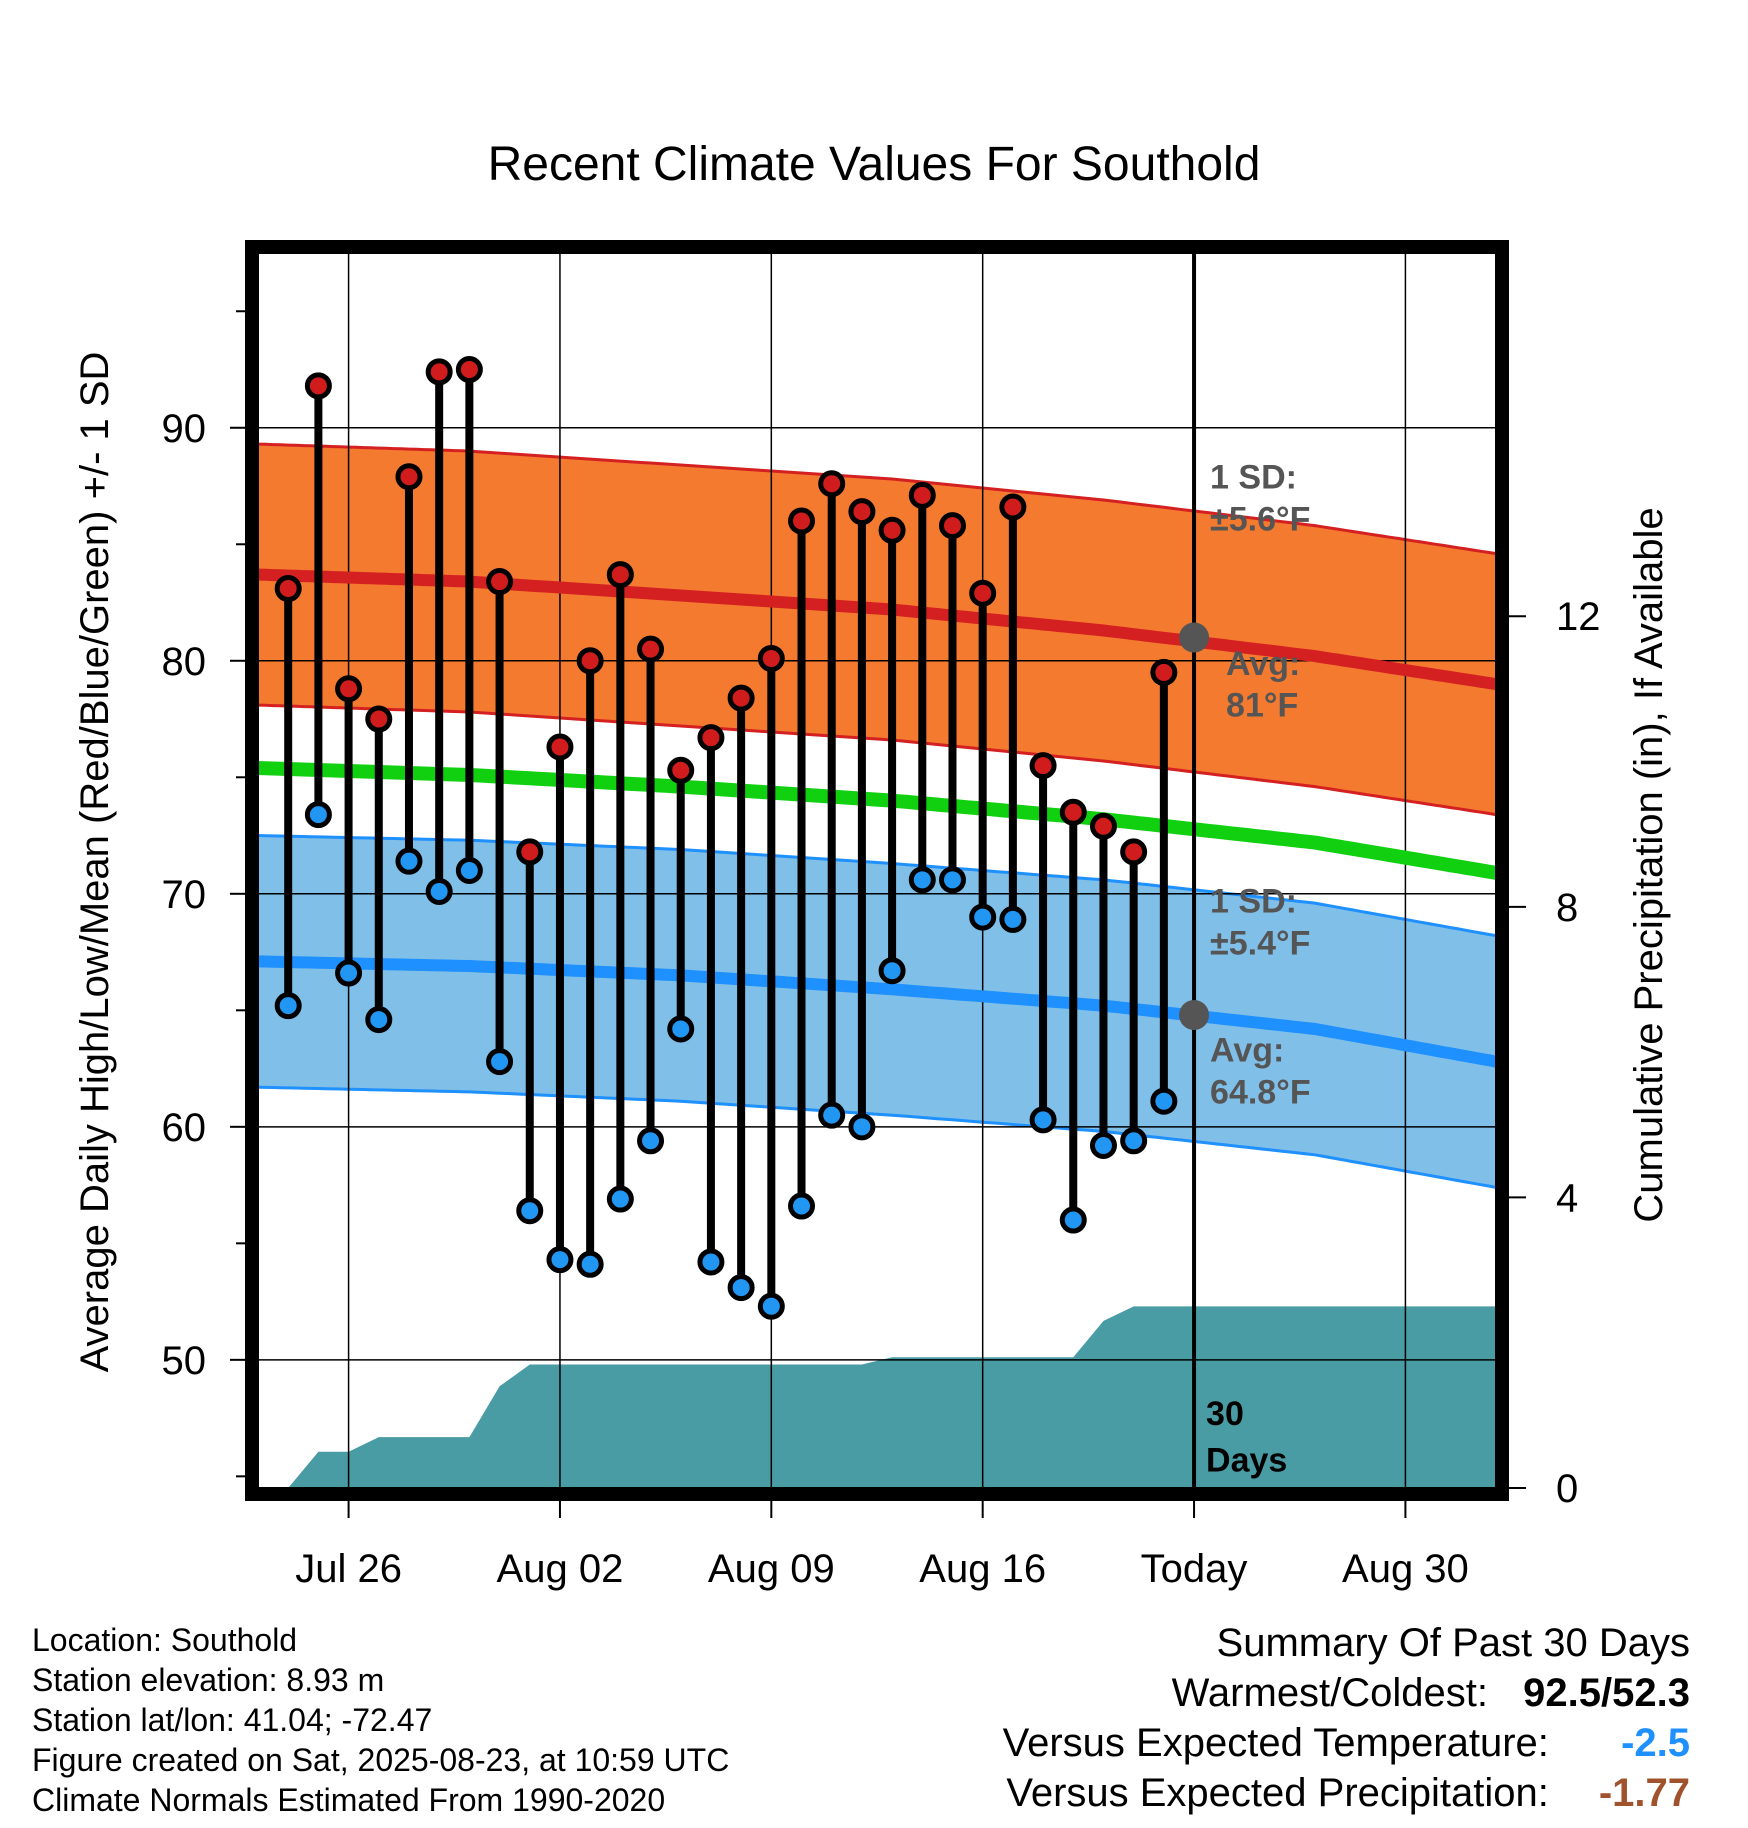  Describe the element at coordinates (1262, 706) in the screenshot. I see `high-avg-value: 81°F` at that location.